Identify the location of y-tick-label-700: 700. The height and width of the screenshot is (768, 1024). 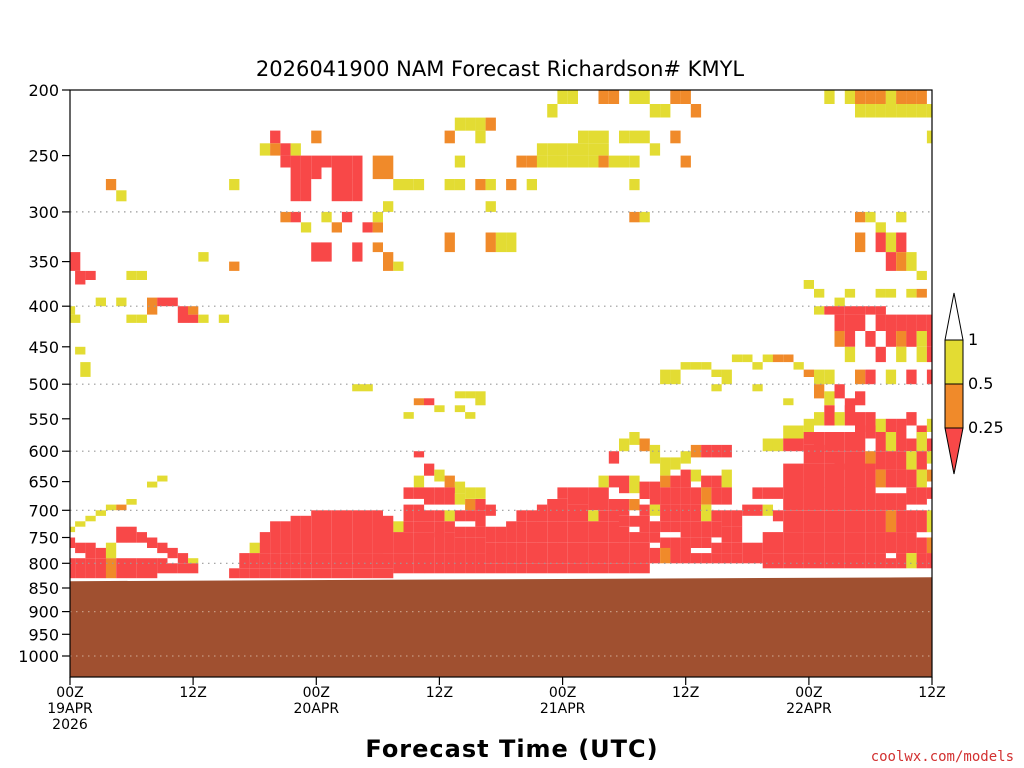
(43, 510).